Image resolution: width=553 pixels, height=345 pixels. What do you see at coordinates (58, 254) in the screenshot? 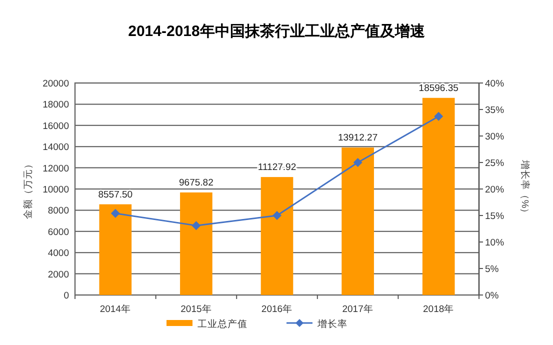
I see `y-tick-label: 4000` at bounding box center [58, 254].